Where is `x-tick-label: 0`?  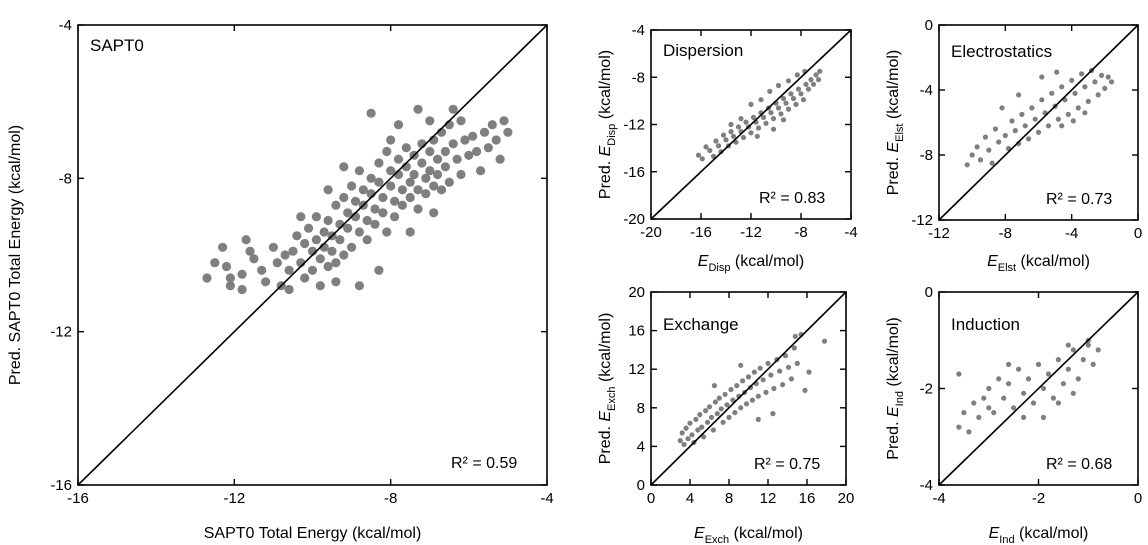
x-tick-label: 0 is located at coordinates (1138, 498).